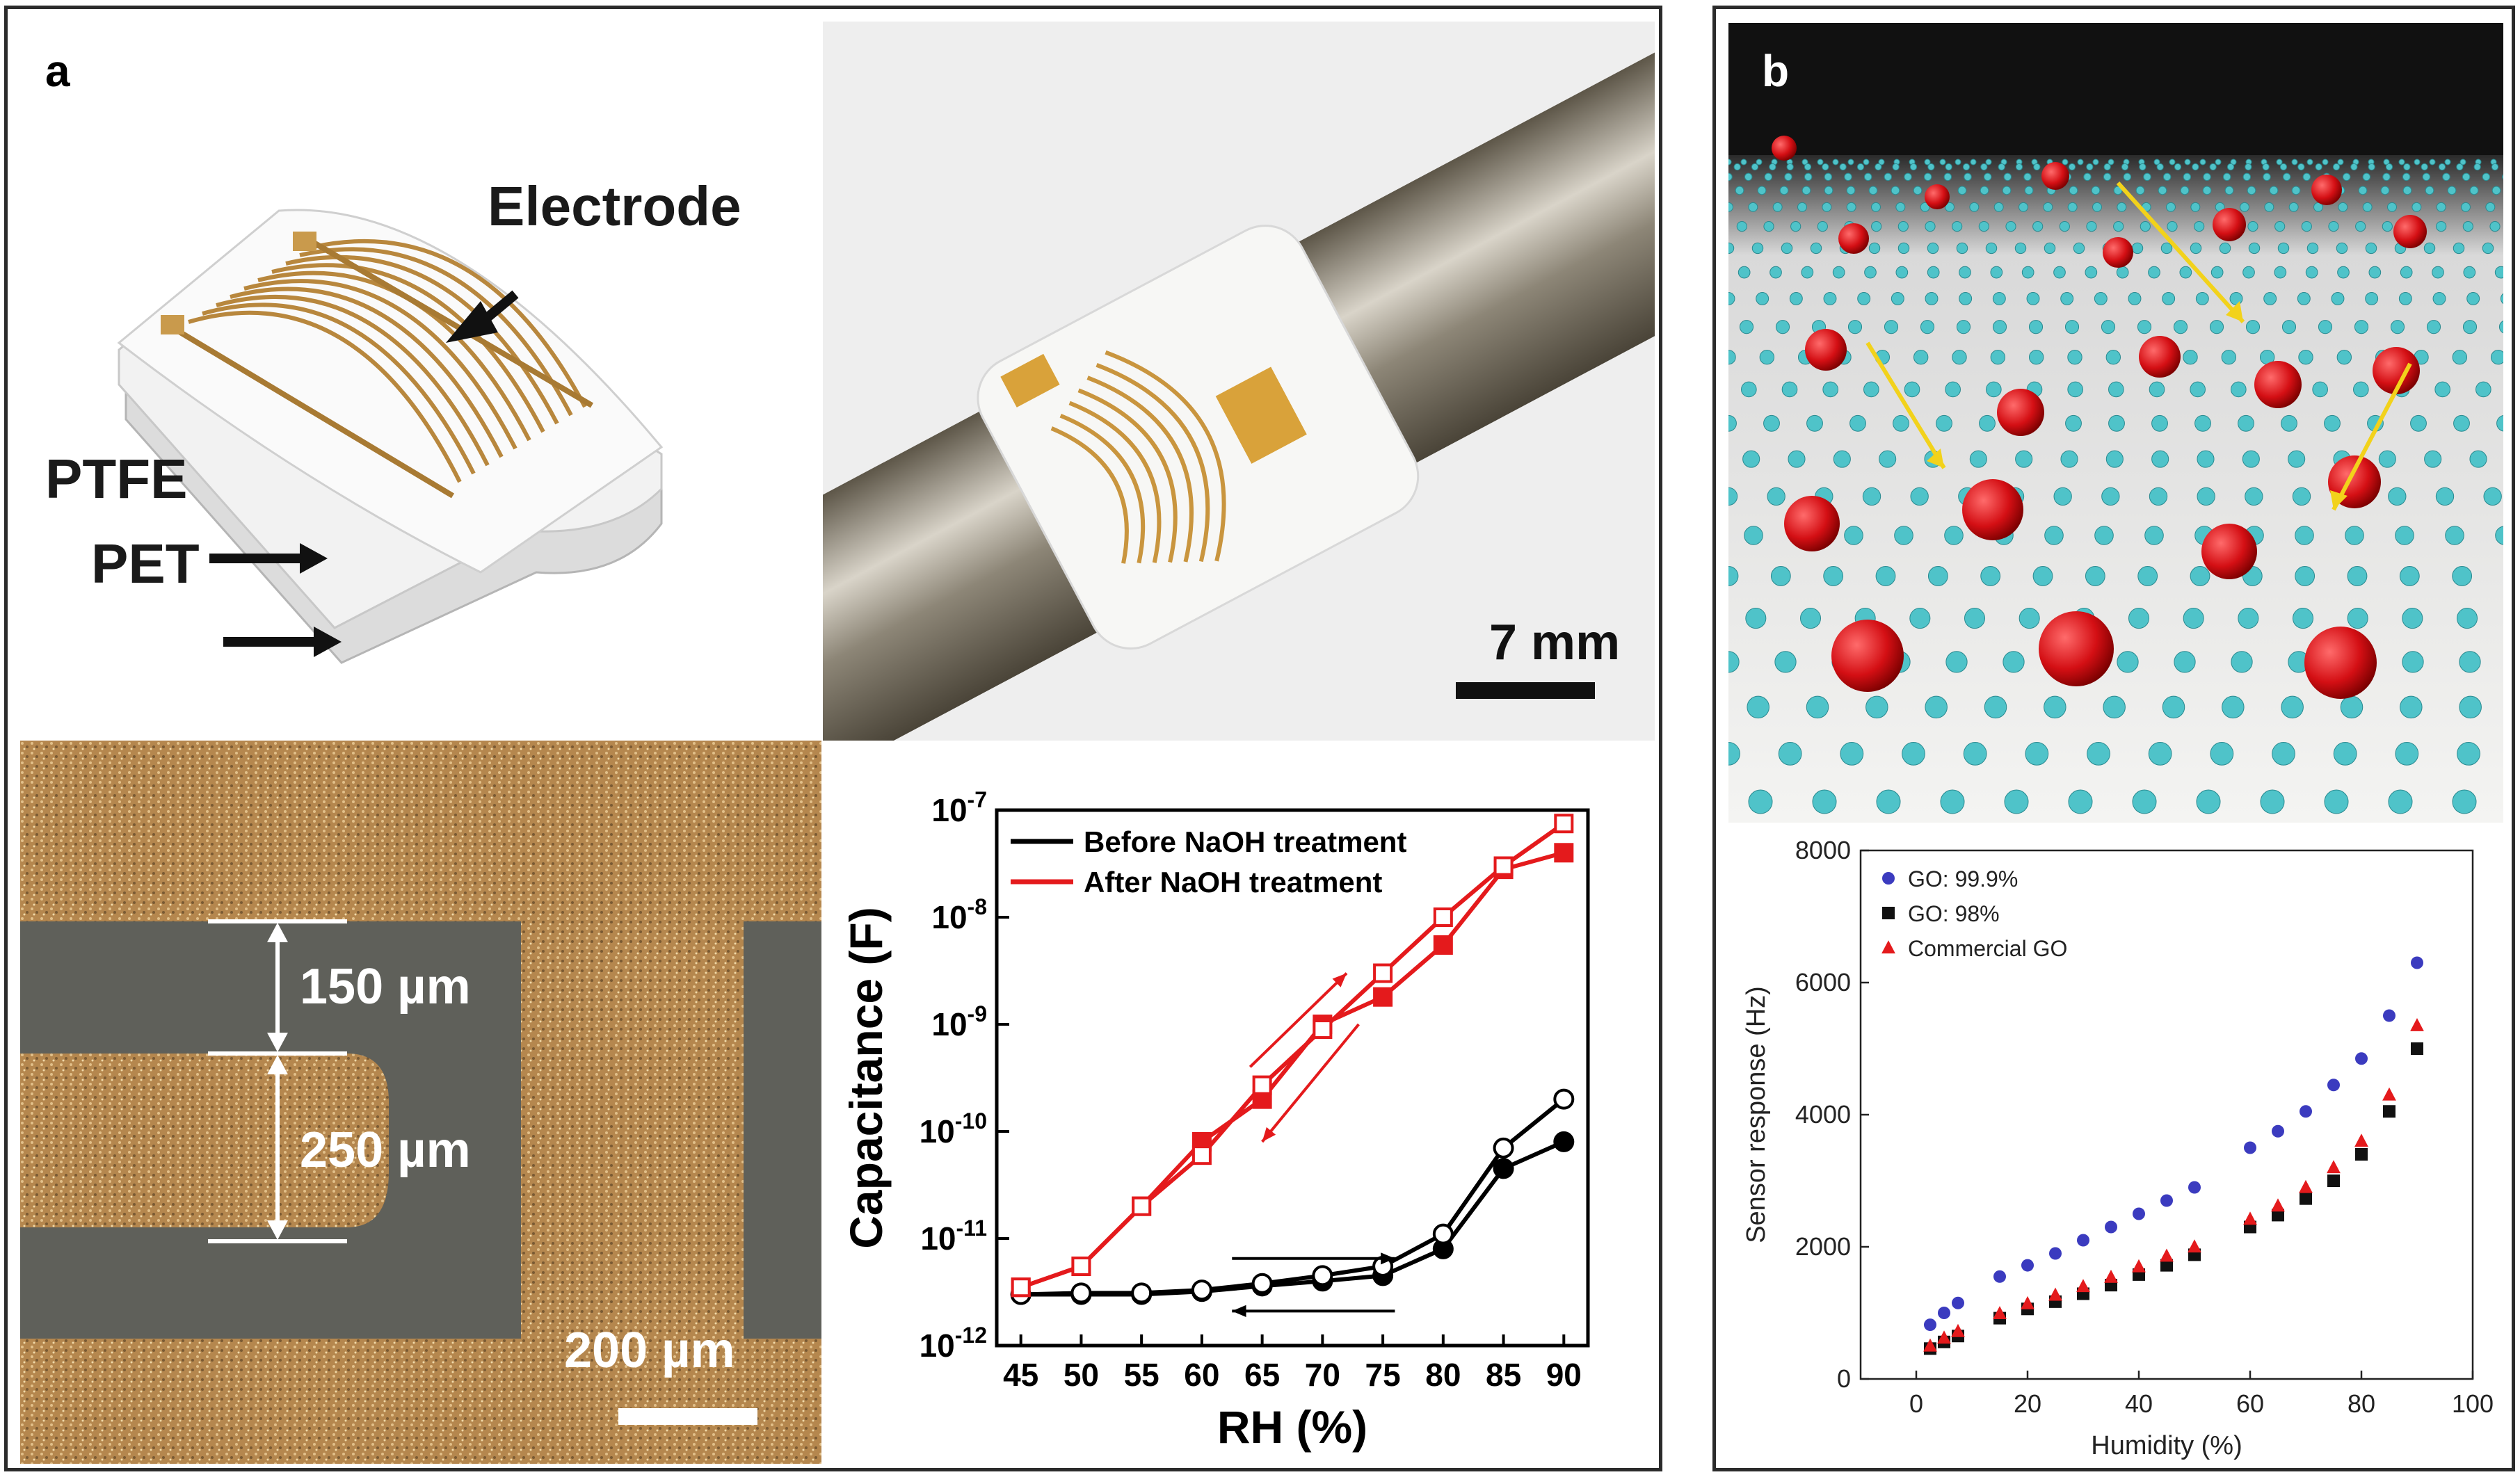 The height and width of the screenshot is (1477, 2520). What do you see at coordinates (866, 1077) in the screenshot?
I see `y-axis-label: Capacitance (F)` at bounding box center [866, 1077].